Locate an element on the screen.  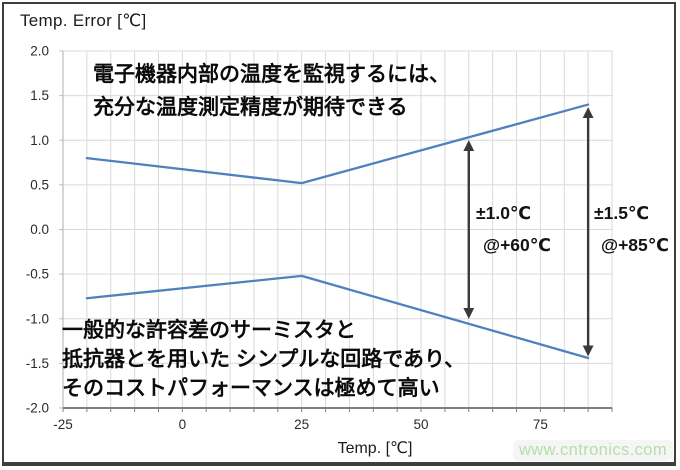
tolerance-label-60: ±1.0℃ @+60℃ is located at coordinates (513, 229).